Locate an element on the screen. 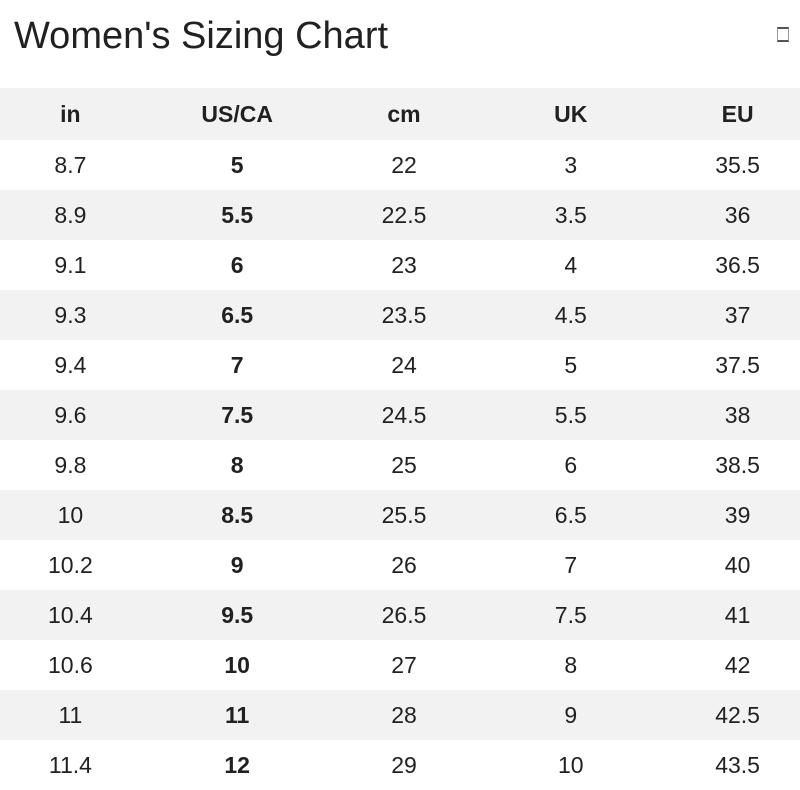 Image resolution: width=800 pixels, height=790 pixels. table-cell: 42 is located at coordinates (737, 664).